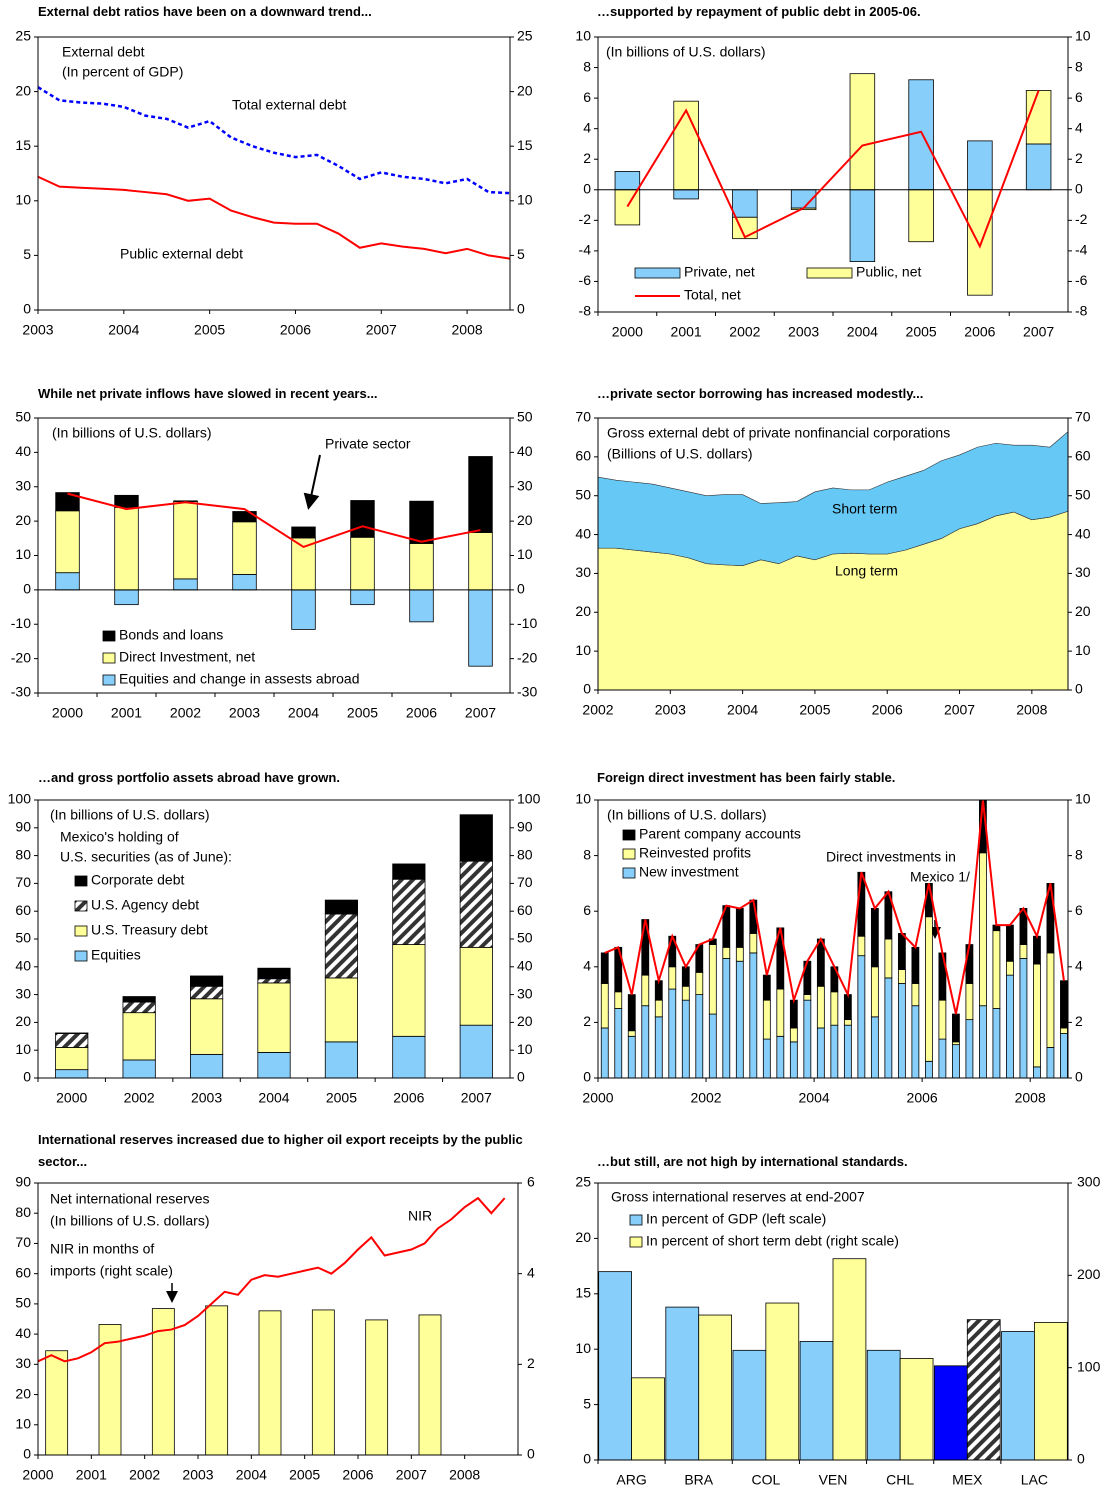  I want to click on y2-tick-label: 10, so click(1083, 799).